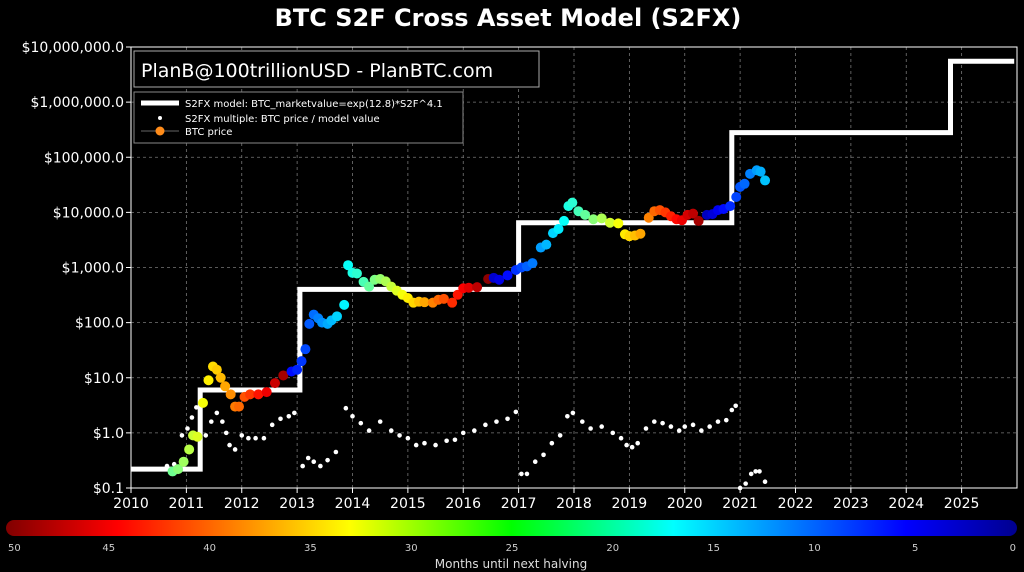 Image resolution: width=1024 pixels, height=572 pixels. Describe the element at coordinates (511, 564) in the screenshot. I see `colorbar-label: Months until next halving` at that location.